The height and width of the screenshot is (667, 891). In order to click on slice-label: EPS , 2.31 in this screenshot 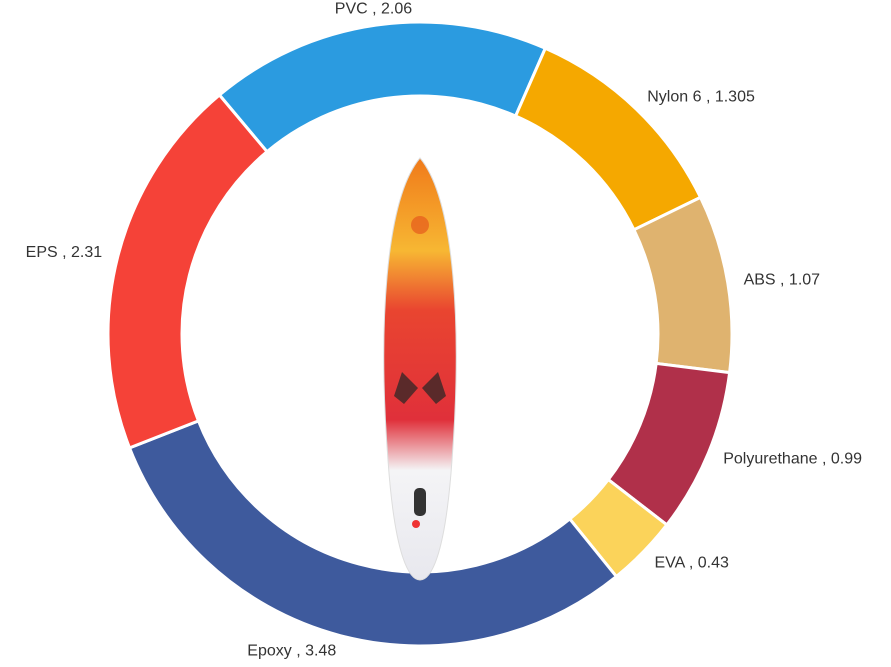, I will do `click(64, 252)`.